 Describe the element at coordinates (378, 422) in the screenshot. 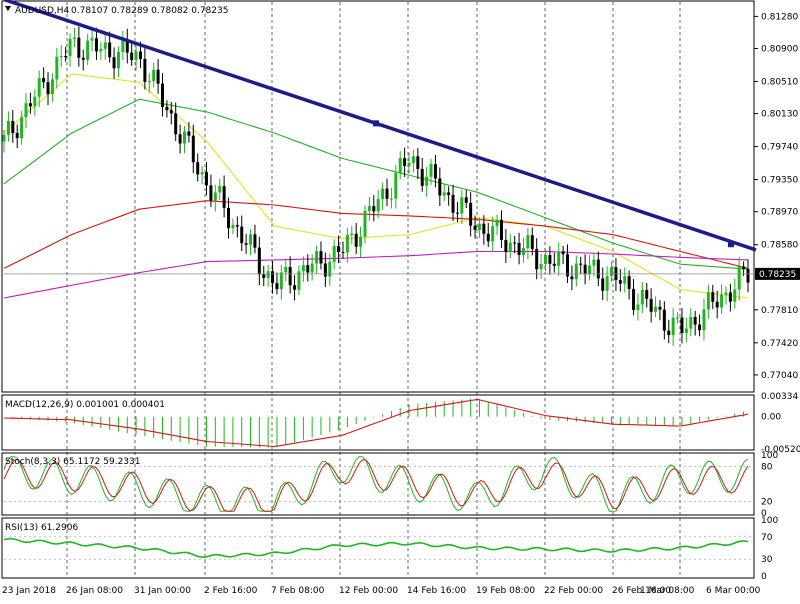

I see `macd-panel-frame` at that location.